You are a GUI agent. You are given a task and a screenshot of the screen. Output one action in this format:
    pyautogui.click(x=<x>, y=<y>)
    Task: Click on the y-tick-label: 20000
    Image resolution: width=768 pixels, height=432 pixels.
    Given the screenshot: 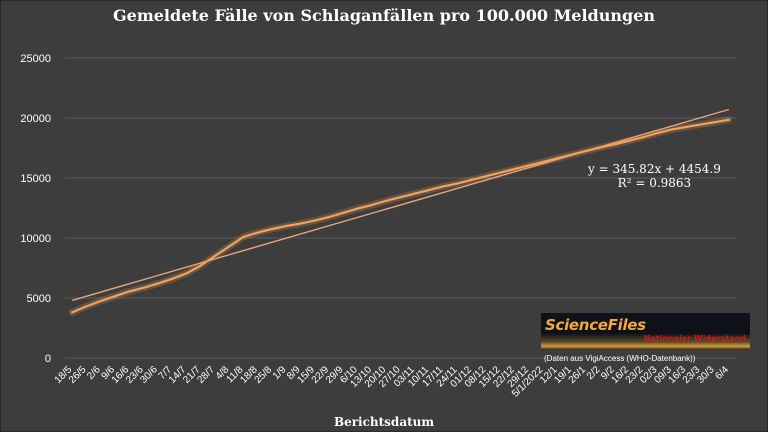 What is the action you would take?
    pyautogui.click(x=35, y=119)
    